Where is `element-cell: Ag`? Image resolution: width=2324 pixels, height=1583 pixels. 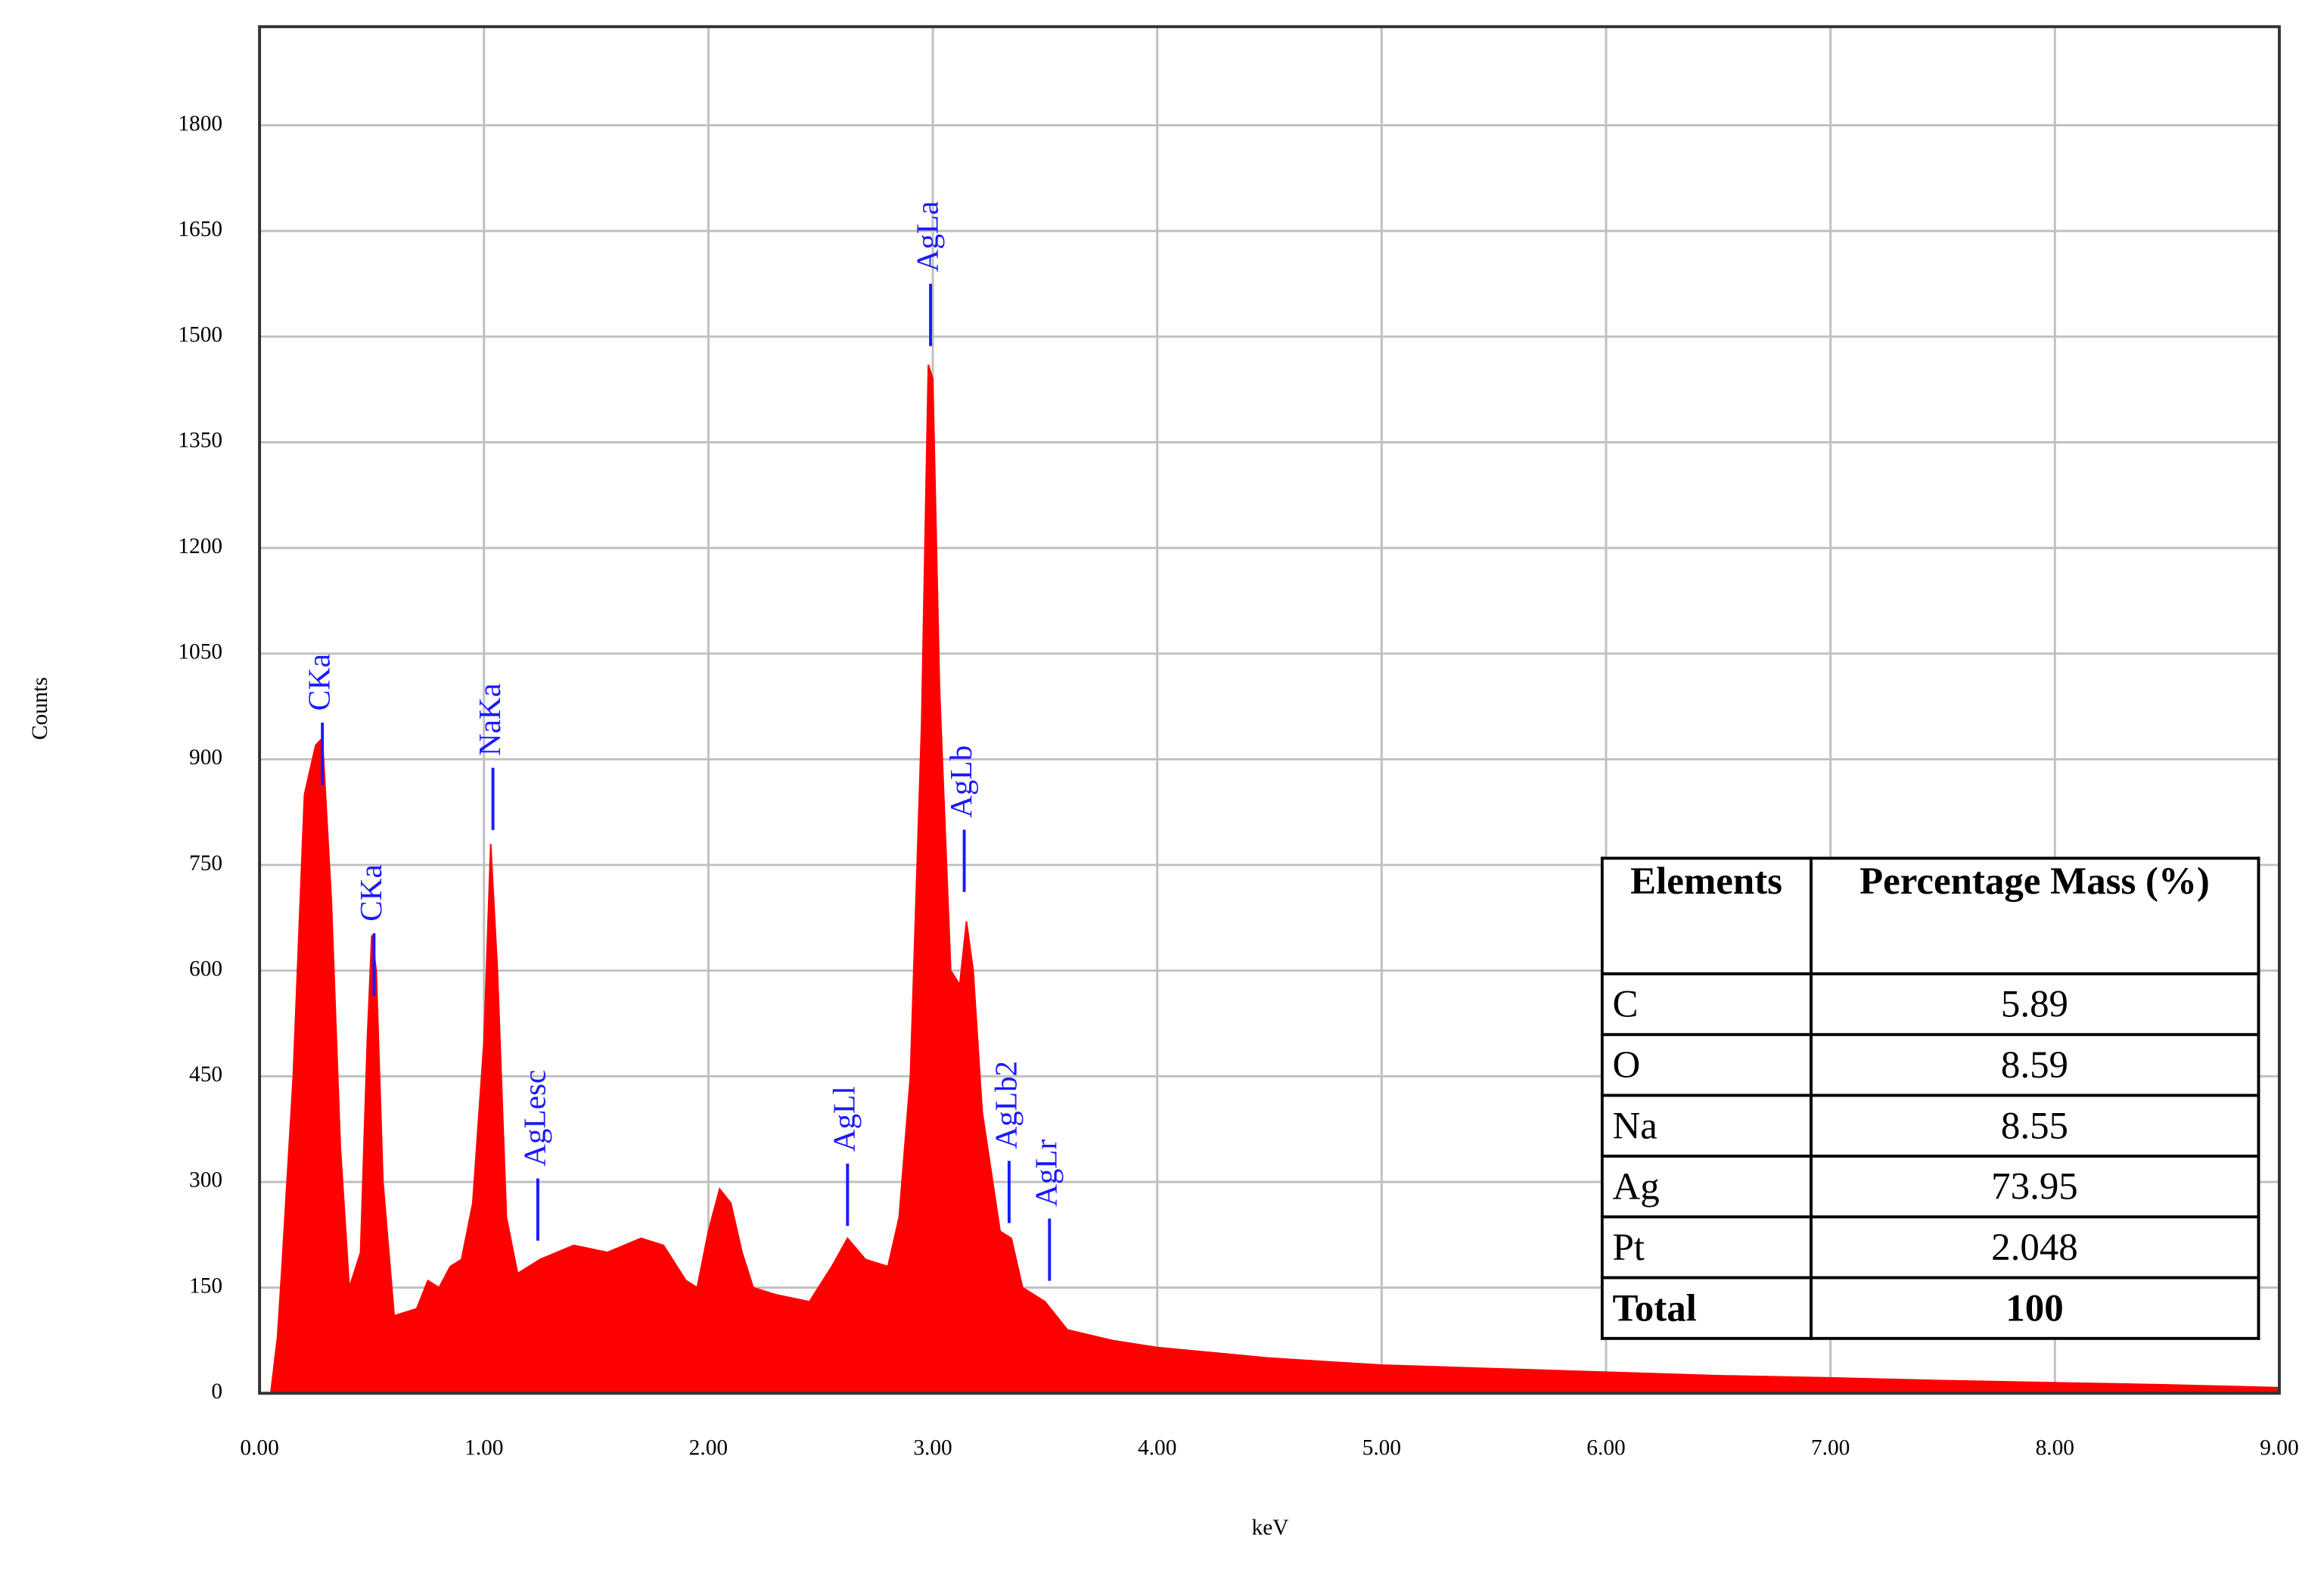
element-cell: Ag is located at coordinates (1706, 1187).